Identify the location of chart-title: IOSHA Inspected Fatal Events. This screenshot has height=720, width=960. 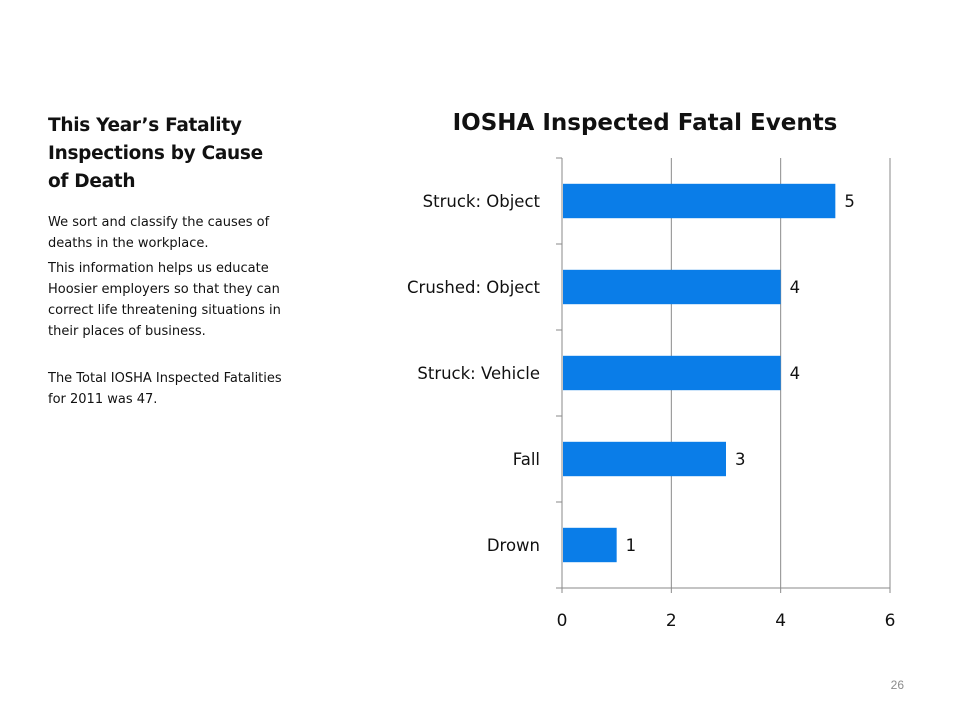
(645, 123).